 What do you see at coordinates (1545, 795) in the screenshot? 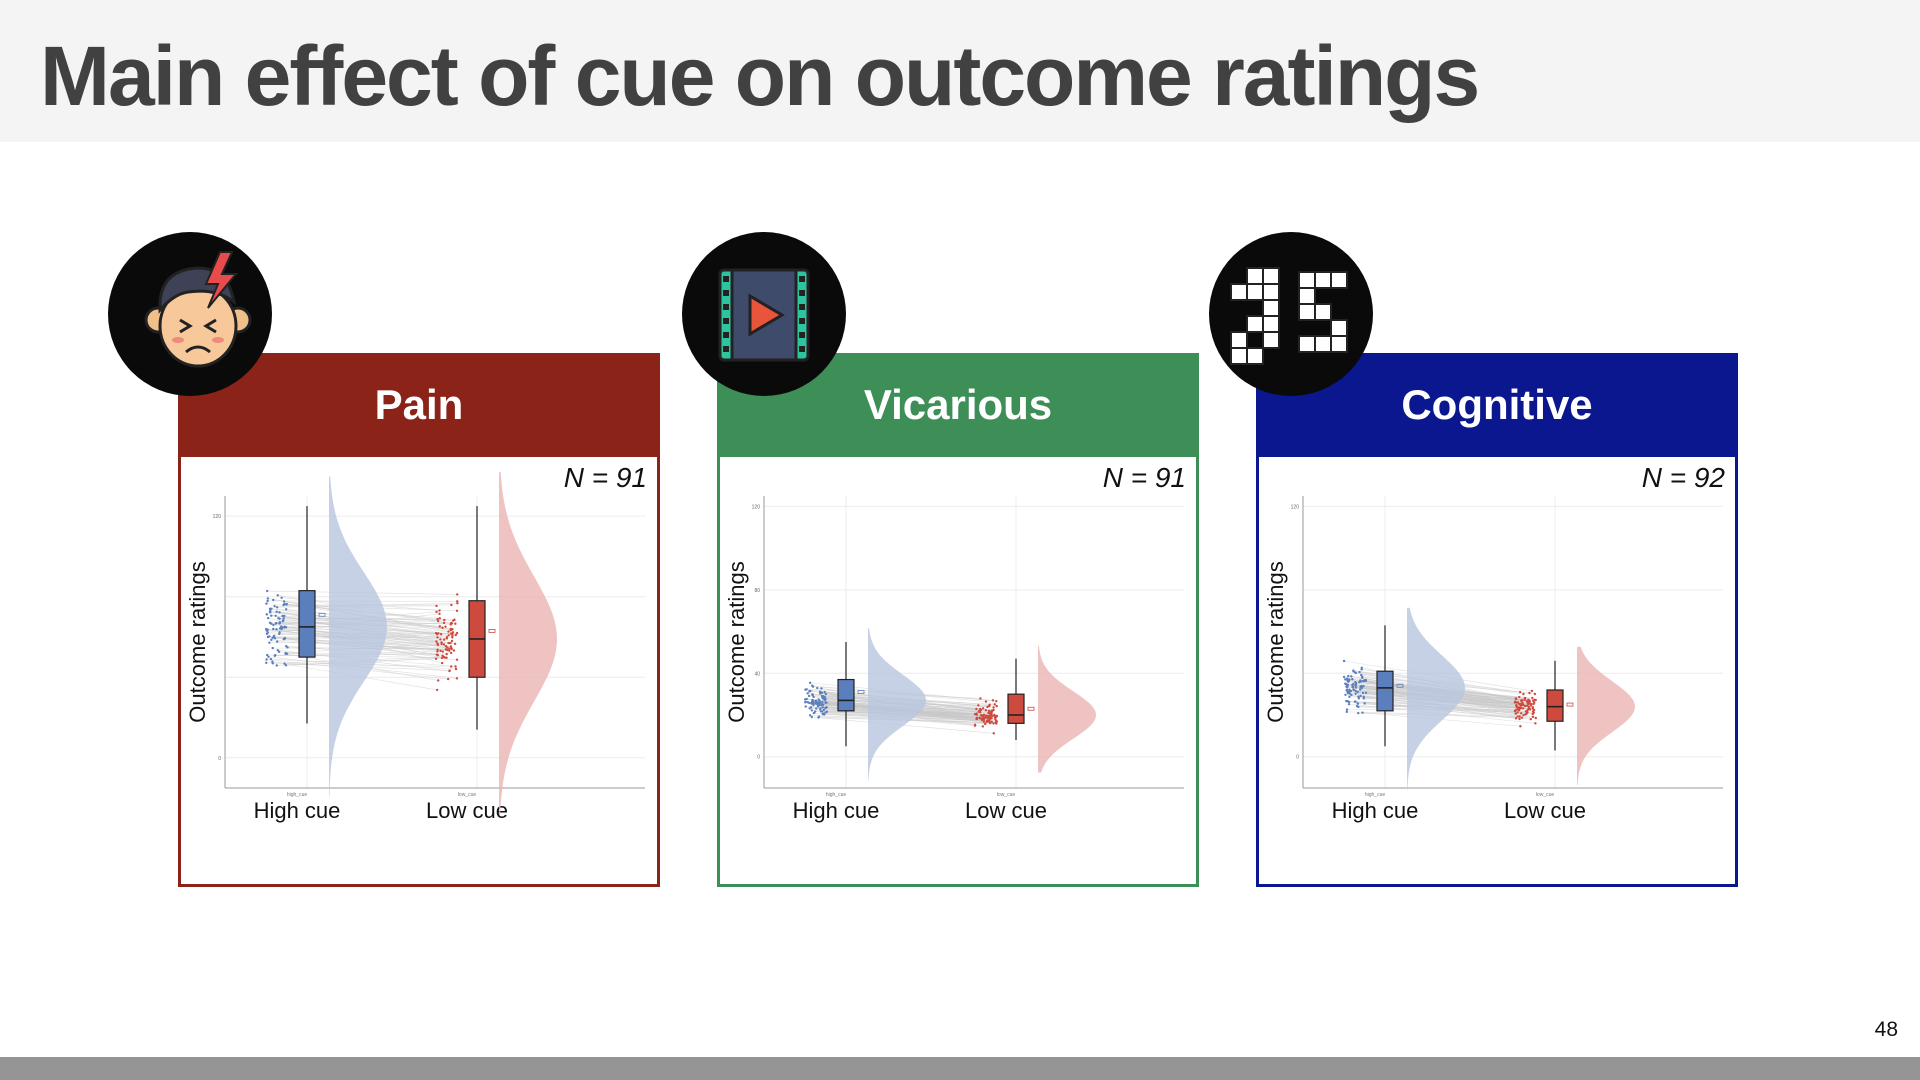
I see `x-tick-label-small: low_cue` at bounding box center [1545, 795].